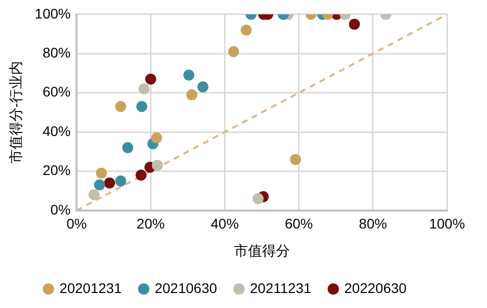  Describe the element at coordinates (375, 288) in the screenshot. I see `legend-label: 20220630` at that location.